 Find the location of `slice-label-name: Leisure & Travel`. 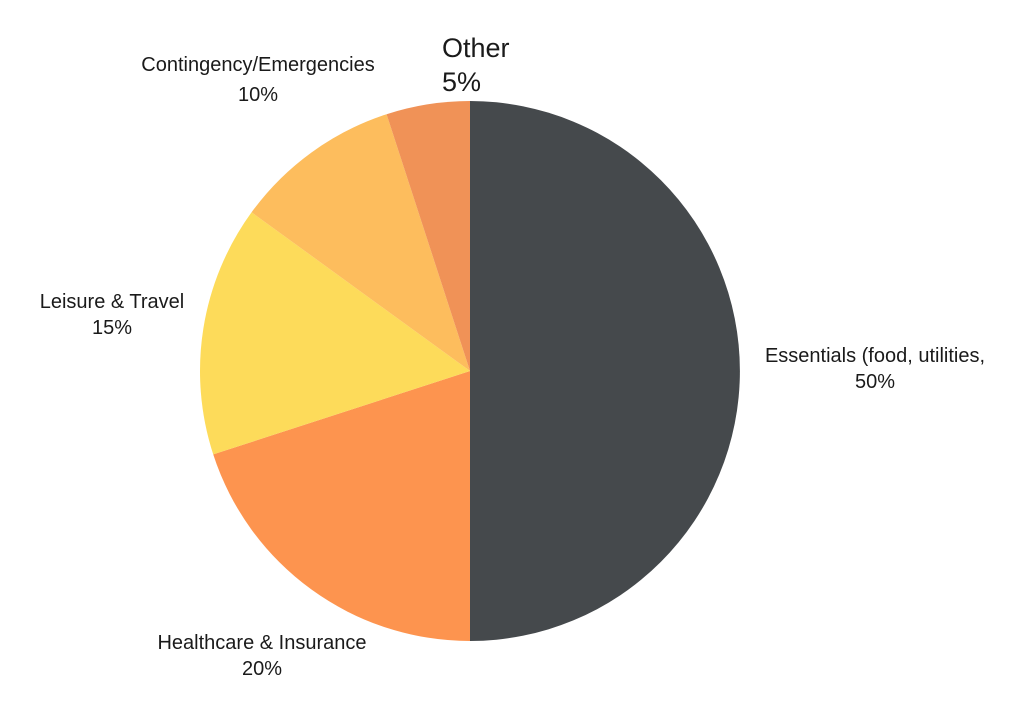

slice-label-name: Leisure & Travel is located at coordinates (112, 302).